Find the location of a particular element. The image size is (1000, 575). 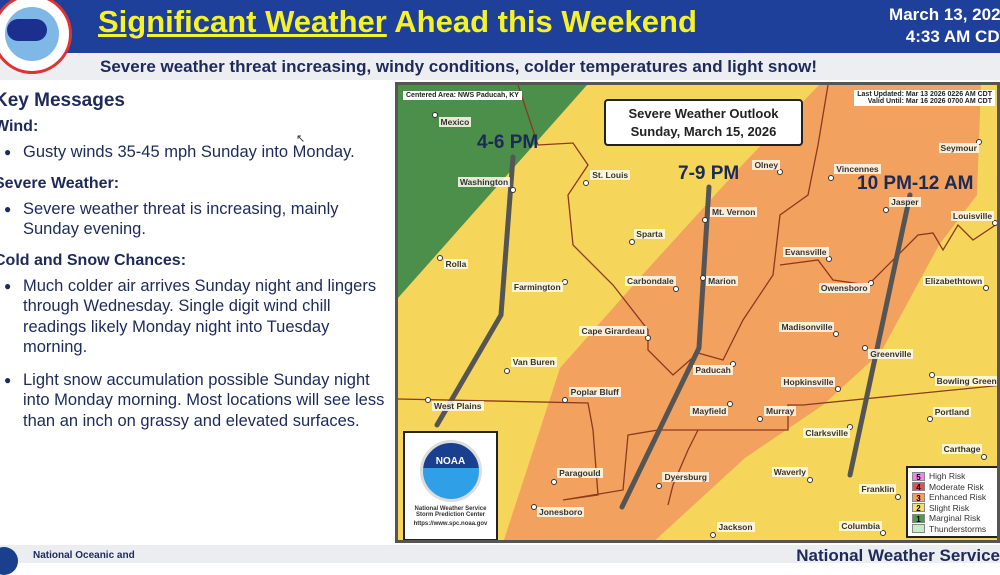

title-rest: Ahead this Weekend is located at coordinates (541, 21).